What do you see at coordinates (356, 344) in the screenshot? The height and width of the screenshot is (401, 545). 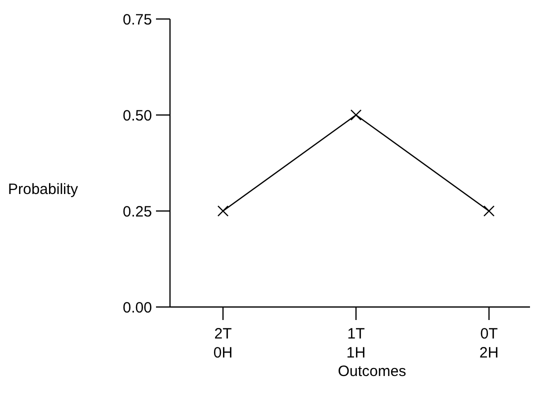 I see `x-tick-label: 1T 1H` at bounding box center [356, 344].